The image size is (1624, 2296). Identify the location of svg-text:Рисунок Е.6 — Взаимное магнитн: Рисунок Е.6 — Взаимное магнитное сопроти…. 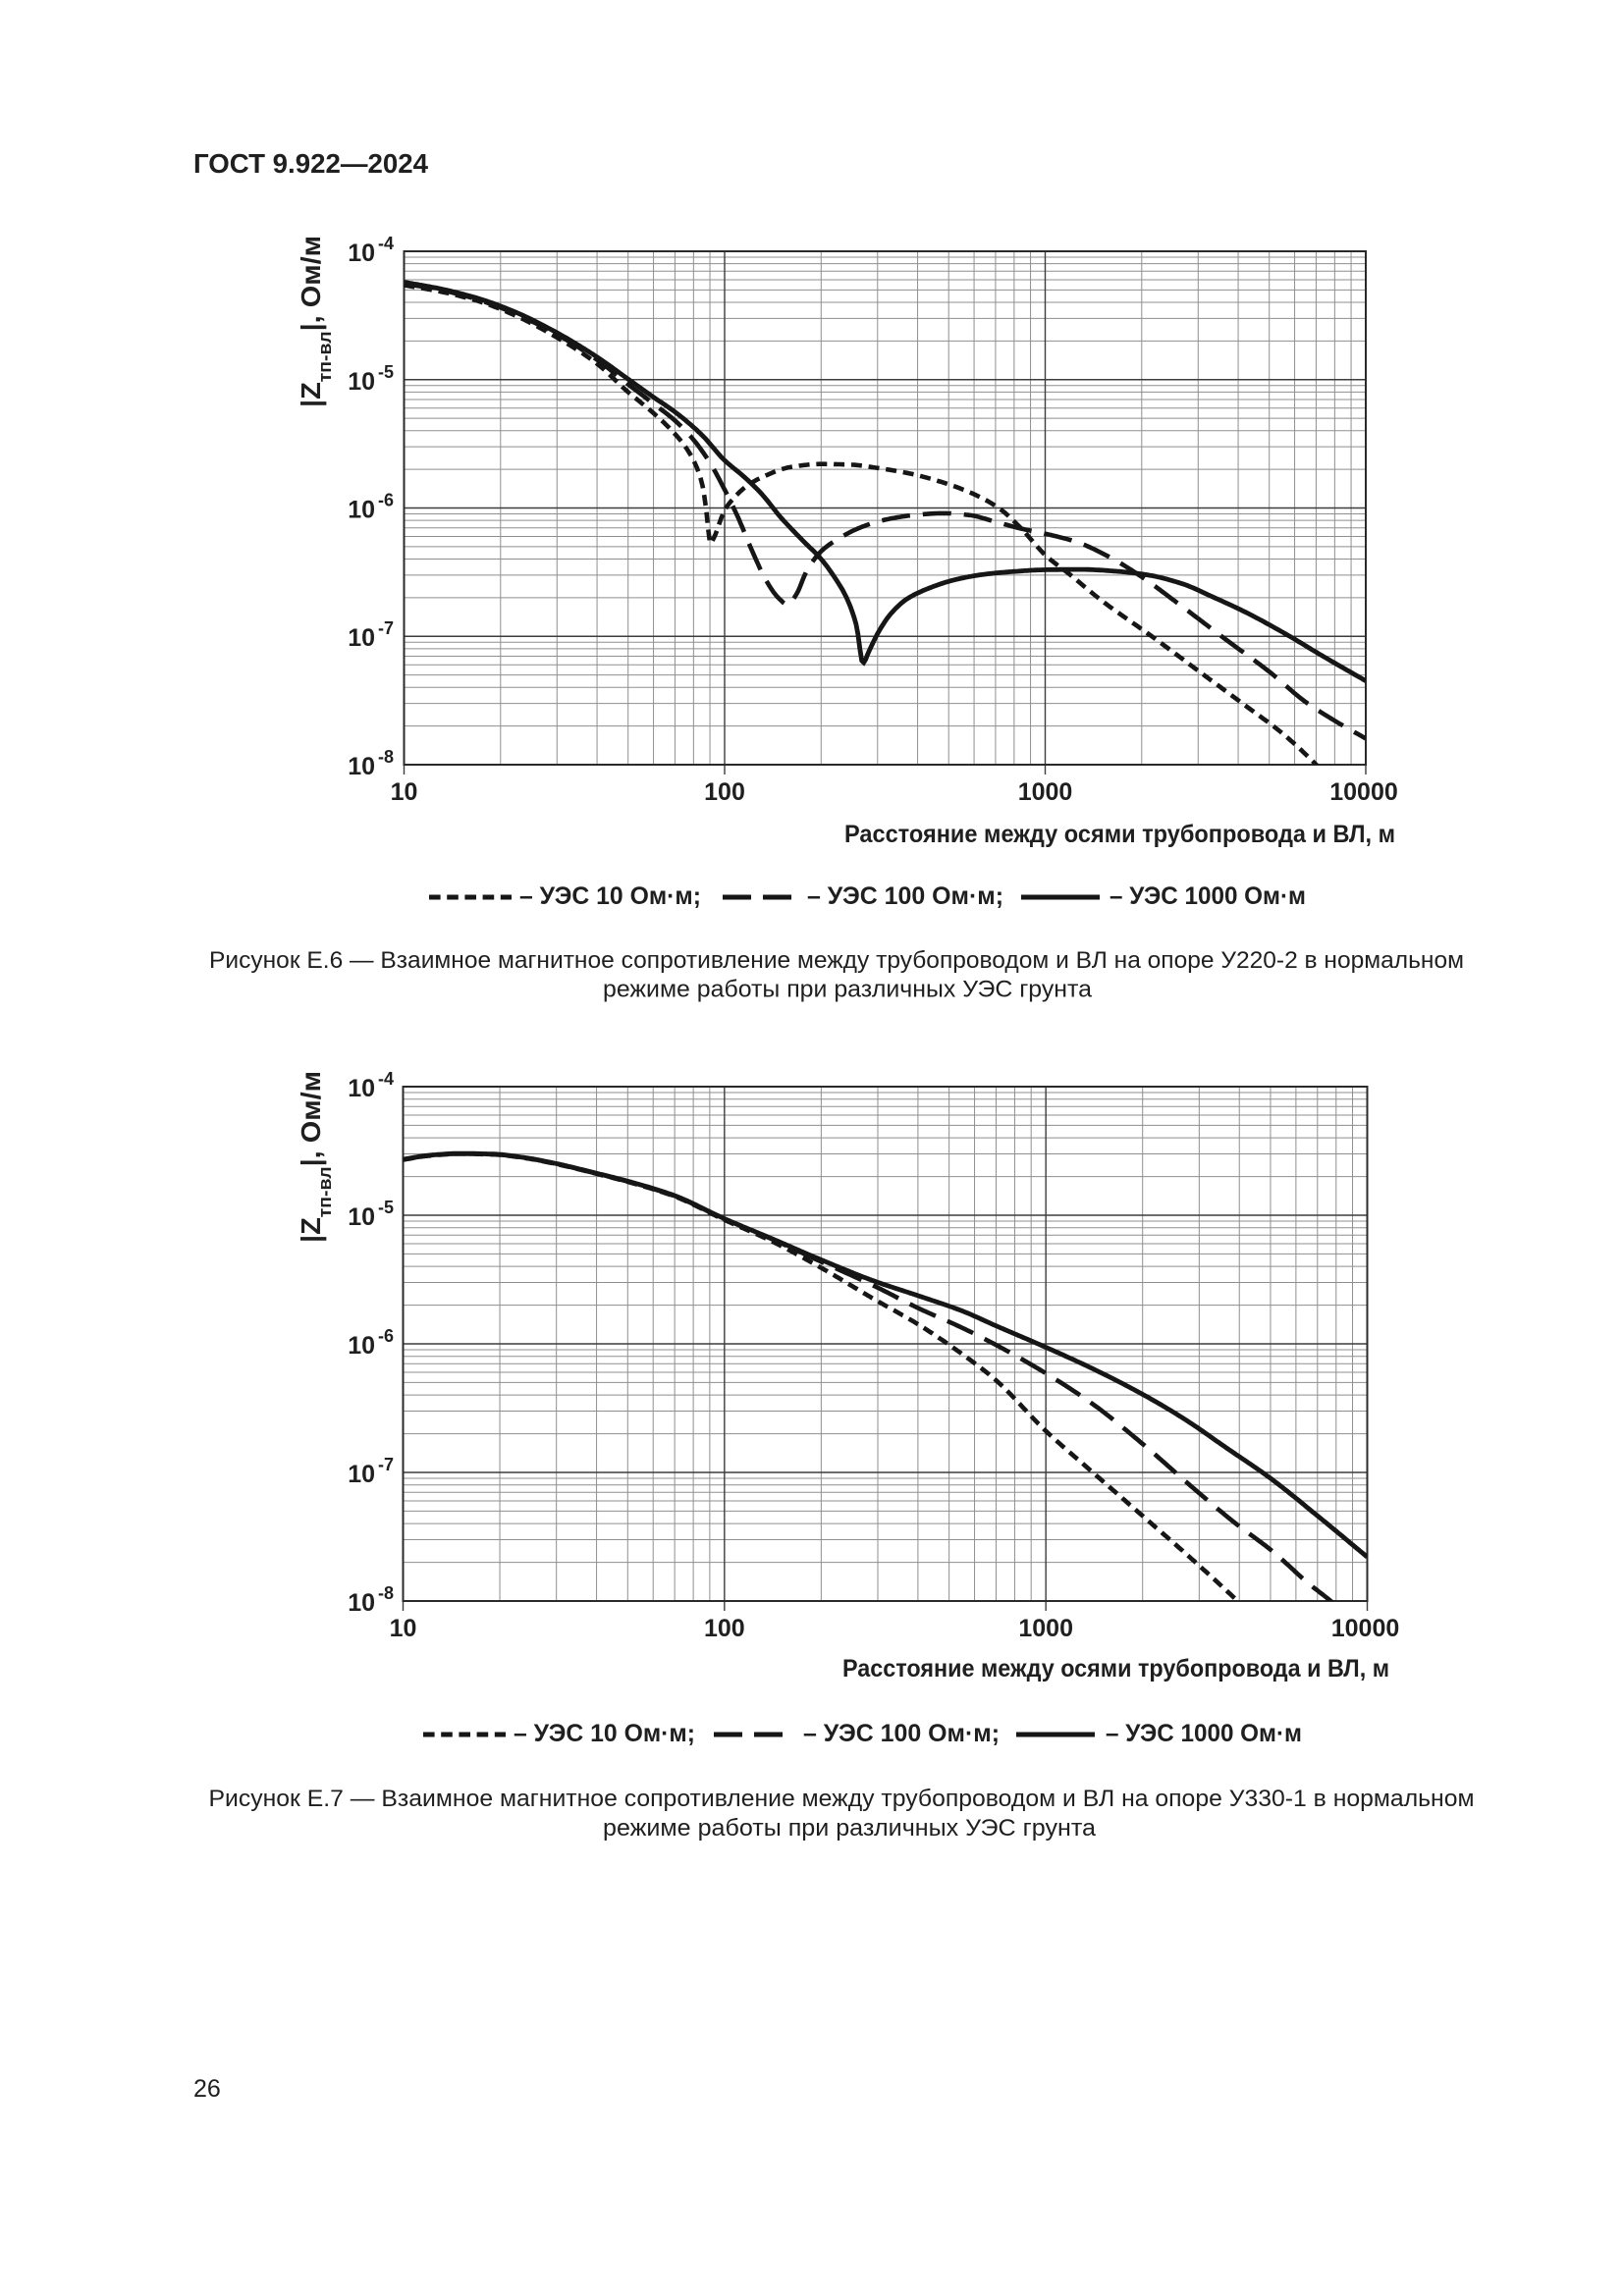
(836, 961).